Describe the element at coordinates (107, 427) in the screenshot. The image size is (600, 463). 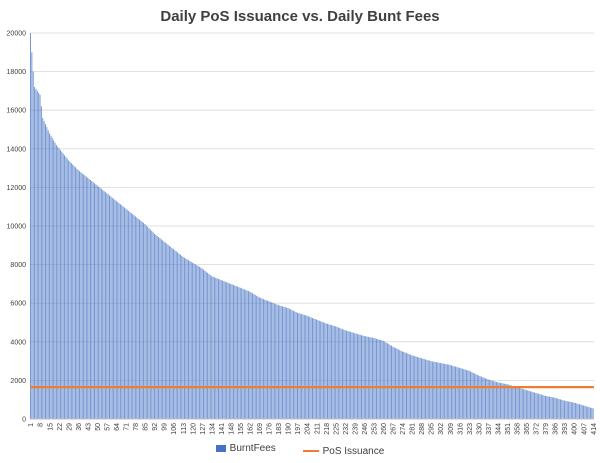
I see `x-tick-label: 57` at that location.